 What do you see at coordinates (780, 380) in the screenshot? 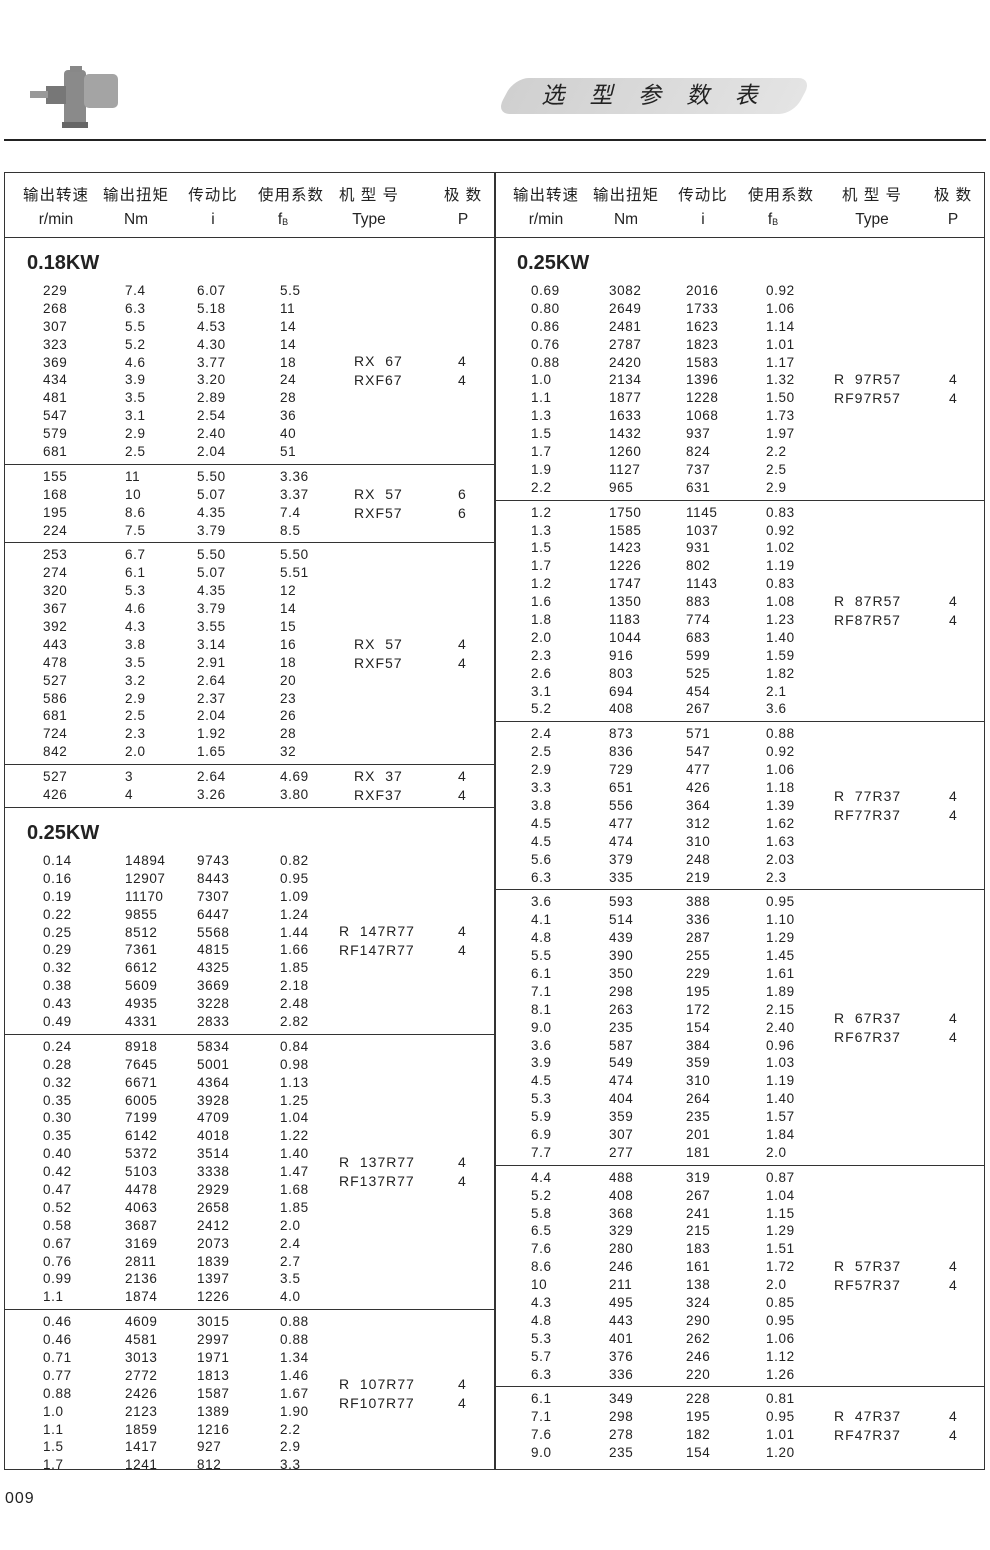
I see `service-factor-cell: 1.32` at bounding box center [780, 380].